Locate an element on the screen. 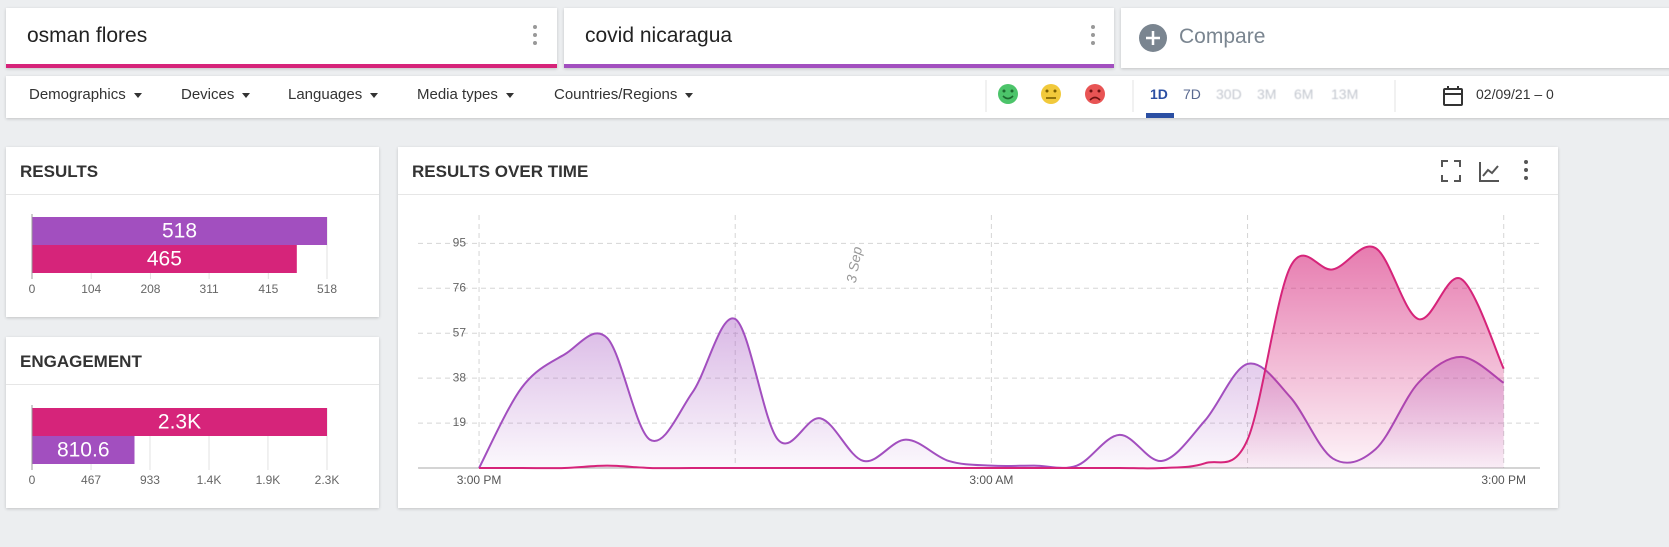 Image resolution: width=1669 pixels, height=547 pixels. add-icon is located at coordinates (1153, 38).